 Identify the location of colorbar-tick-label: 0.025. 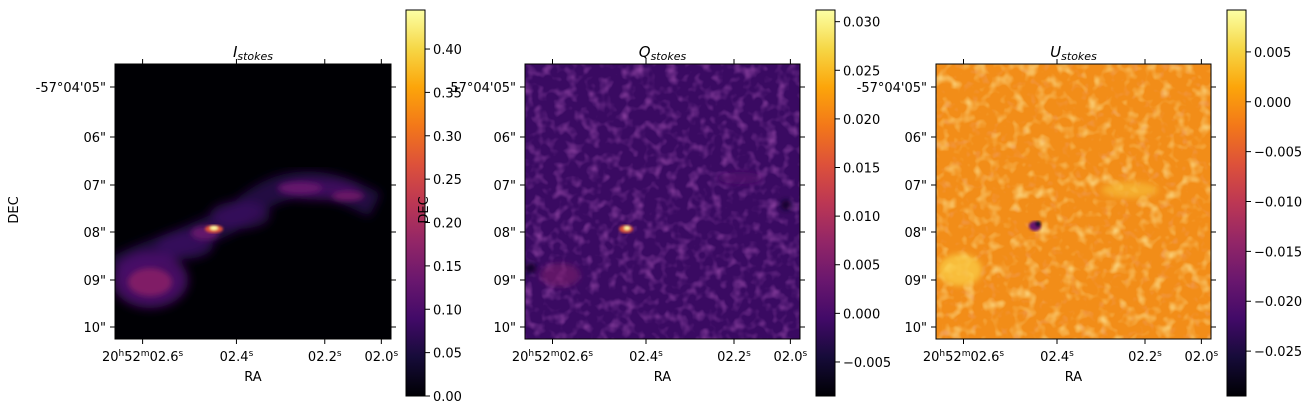
(861, 71).